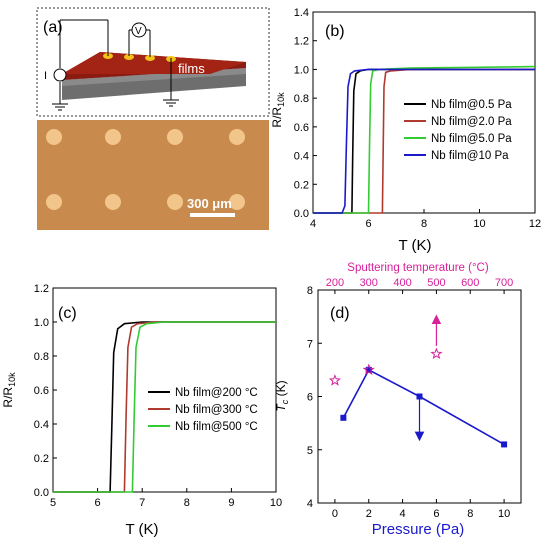 This screenshot has height=541, width=550. I want to click on legend-label: Nb film@2.0 Pa, so click(471, 122).